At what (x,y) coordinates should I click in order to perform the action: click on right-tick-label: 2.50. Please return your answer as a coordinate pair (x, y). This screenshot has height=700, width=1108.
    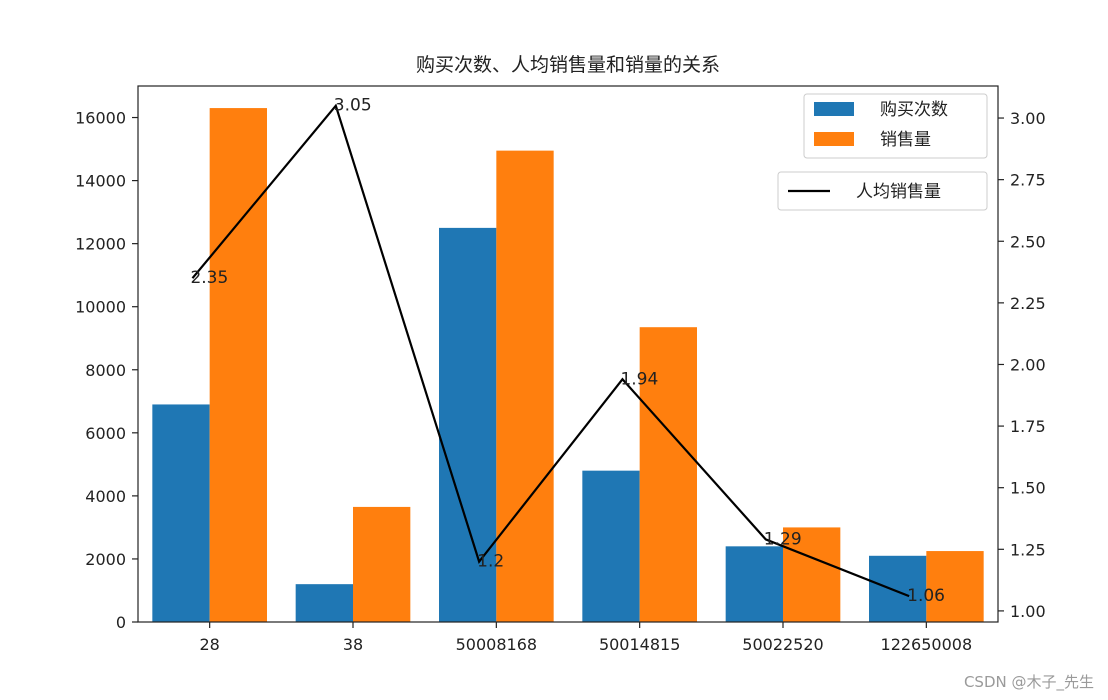
    Looking at the image, I should click on (1028, 241).